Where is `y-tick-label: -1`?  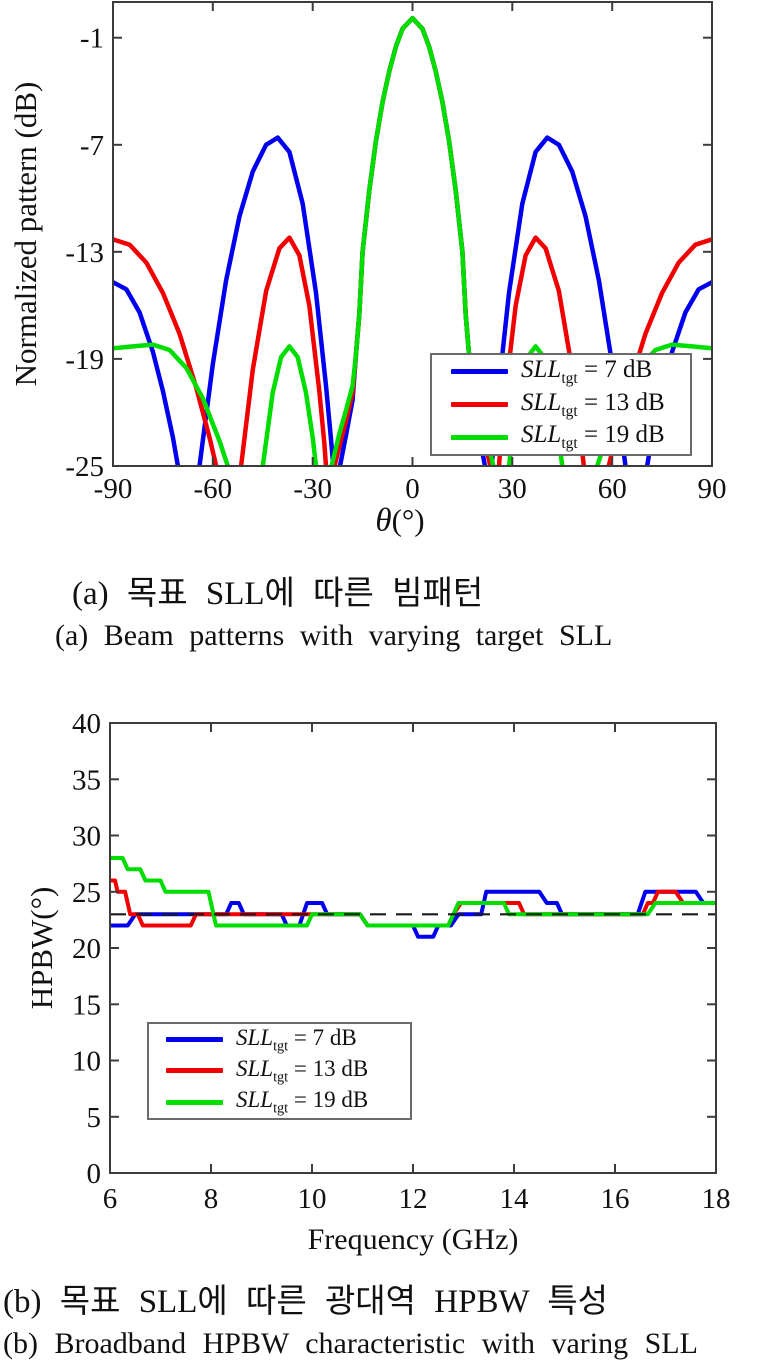 y-tick-label: -1 is located at coordinates (92, 39).